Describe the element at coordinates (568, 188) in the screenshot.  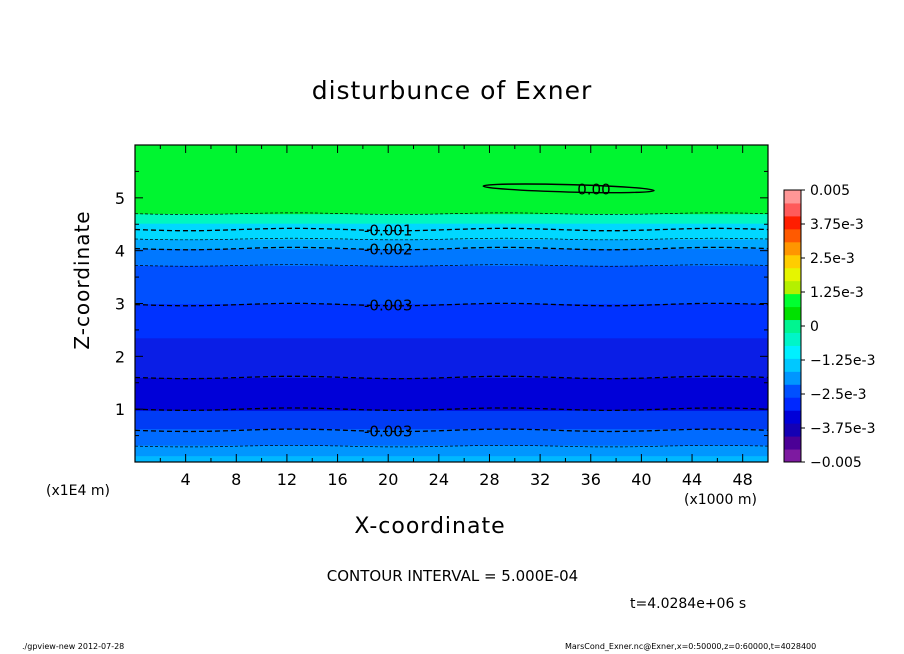
I see `zero-contour-line` at that location.